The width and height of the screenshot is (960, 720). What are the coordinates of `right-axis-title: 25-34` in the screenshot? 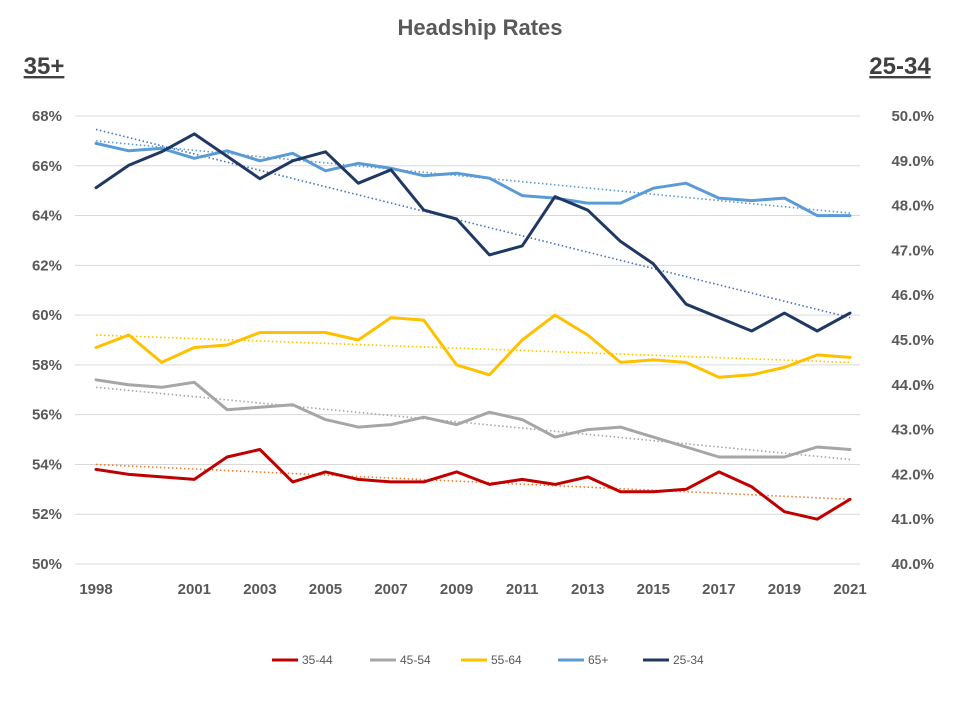 It's located at (900, 66).